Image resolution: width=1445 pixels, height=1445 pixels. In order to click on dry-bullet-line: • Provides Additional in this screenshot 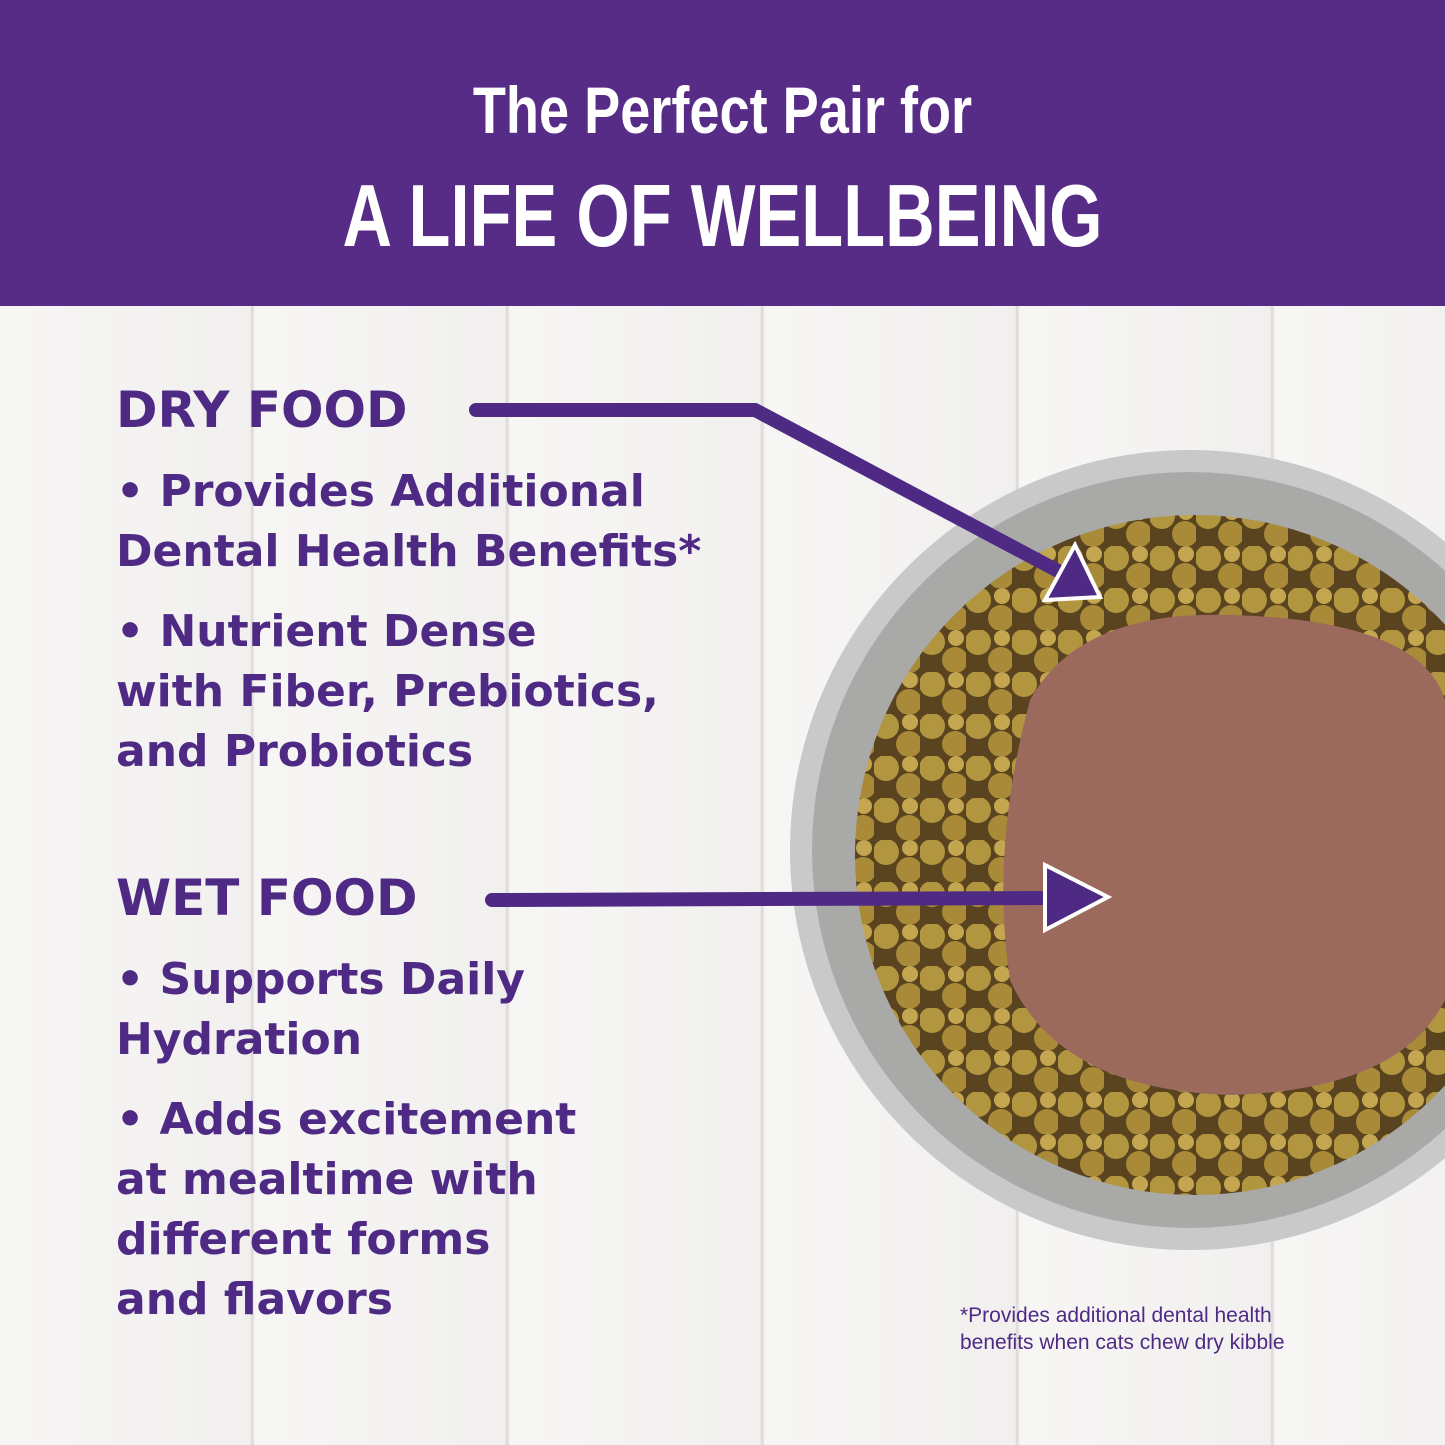, I will do `click(380, 491)`.